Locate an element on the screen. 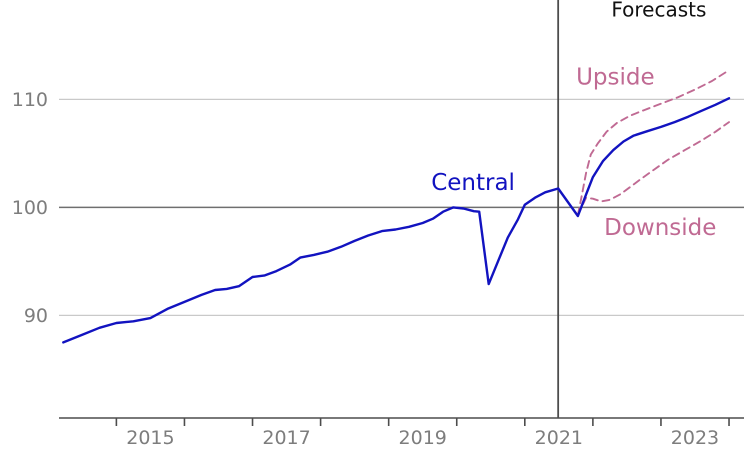 This screenshot has width=754, height=457. downside-label: Downside is located at coordinates (660, 228).